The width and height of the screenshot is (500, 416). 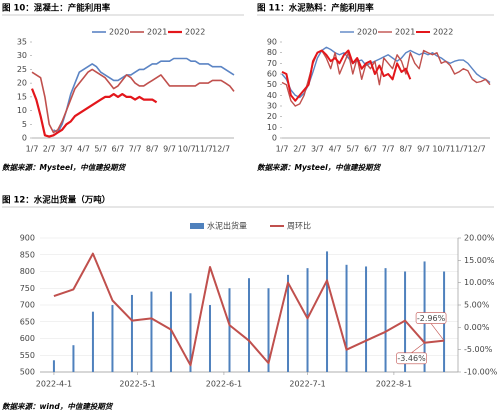 I want to click on y2-tick-label: 5.00%, so click(x=477, y=305).